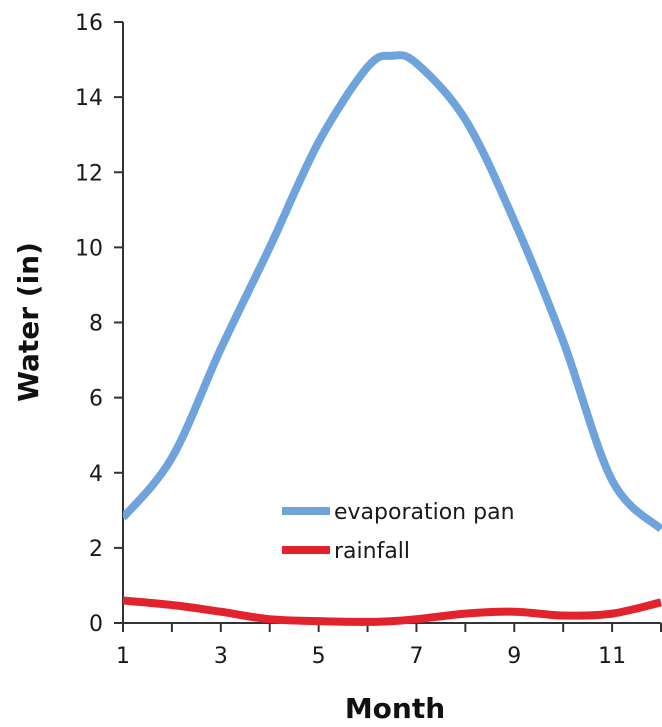 The height and width of the screenshot is (727, 662). What do you see at coordinates (28, 322) in the screenshot?
I see `y-axis-title: Water (in)` at bounding box center [28, 322].